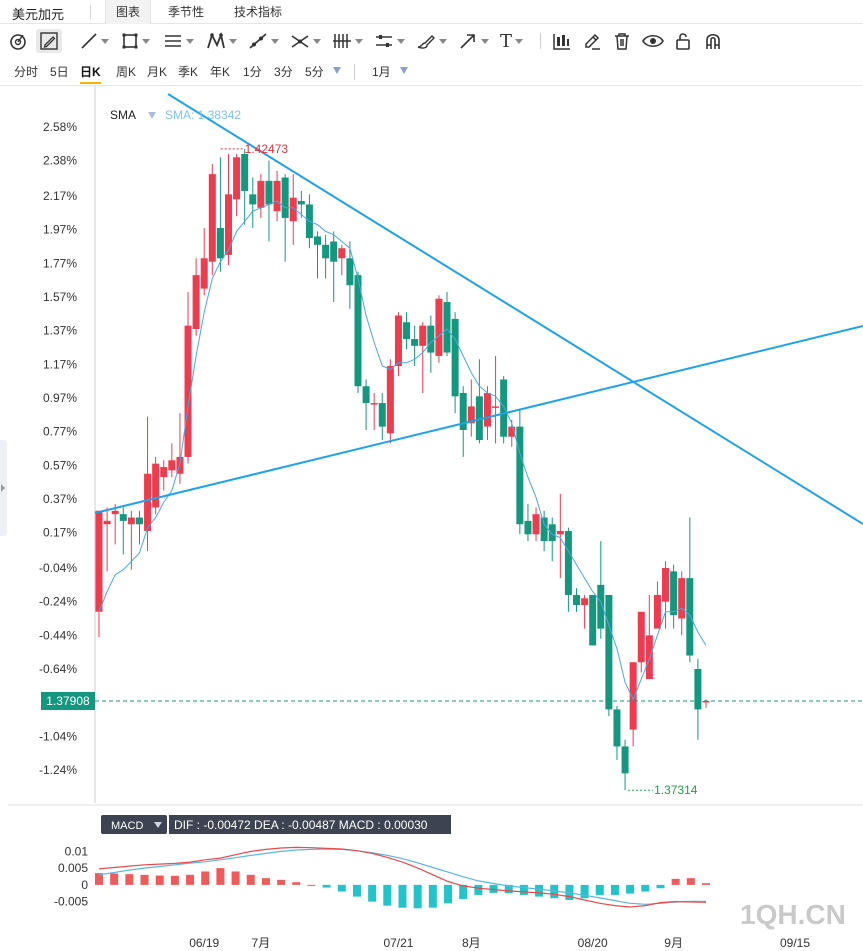  I want to click on period-intraday: 分时, so click(26, 72).